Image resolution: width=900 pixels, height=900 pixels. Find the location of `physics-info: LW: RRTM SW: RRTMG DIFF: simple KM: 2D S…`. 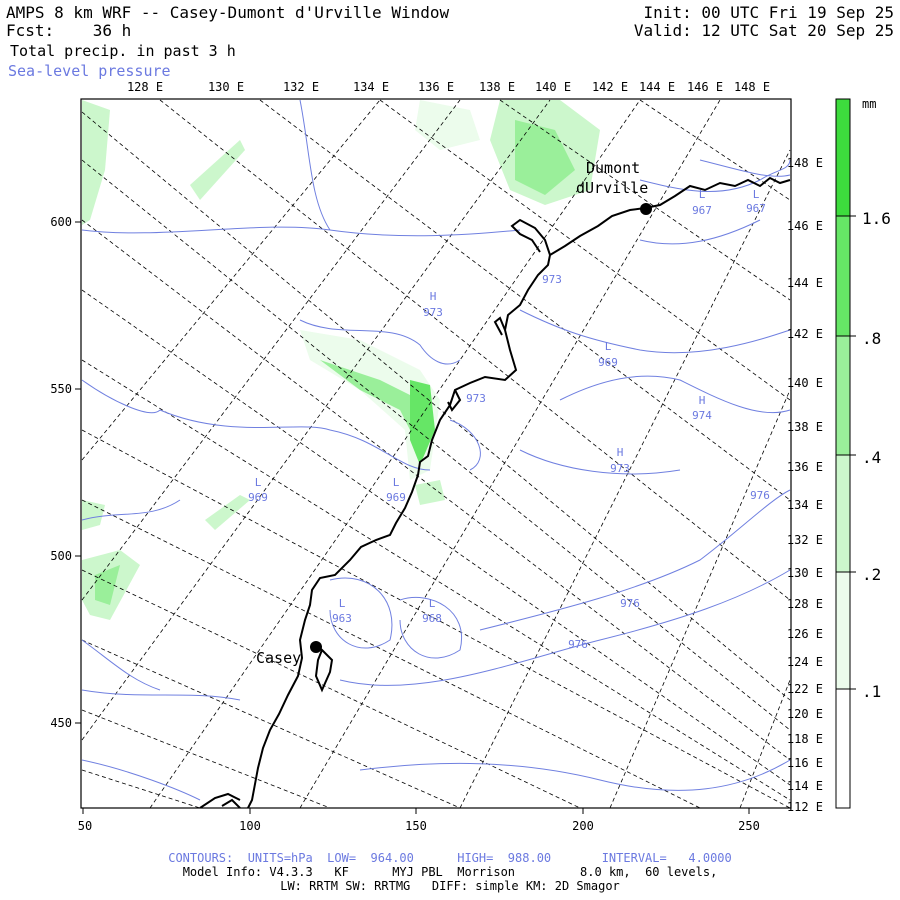

physics-info: LW: RRTM SW: RRTMG DIFF: simple KM: 2D S… is located at coordinates (450, 886).